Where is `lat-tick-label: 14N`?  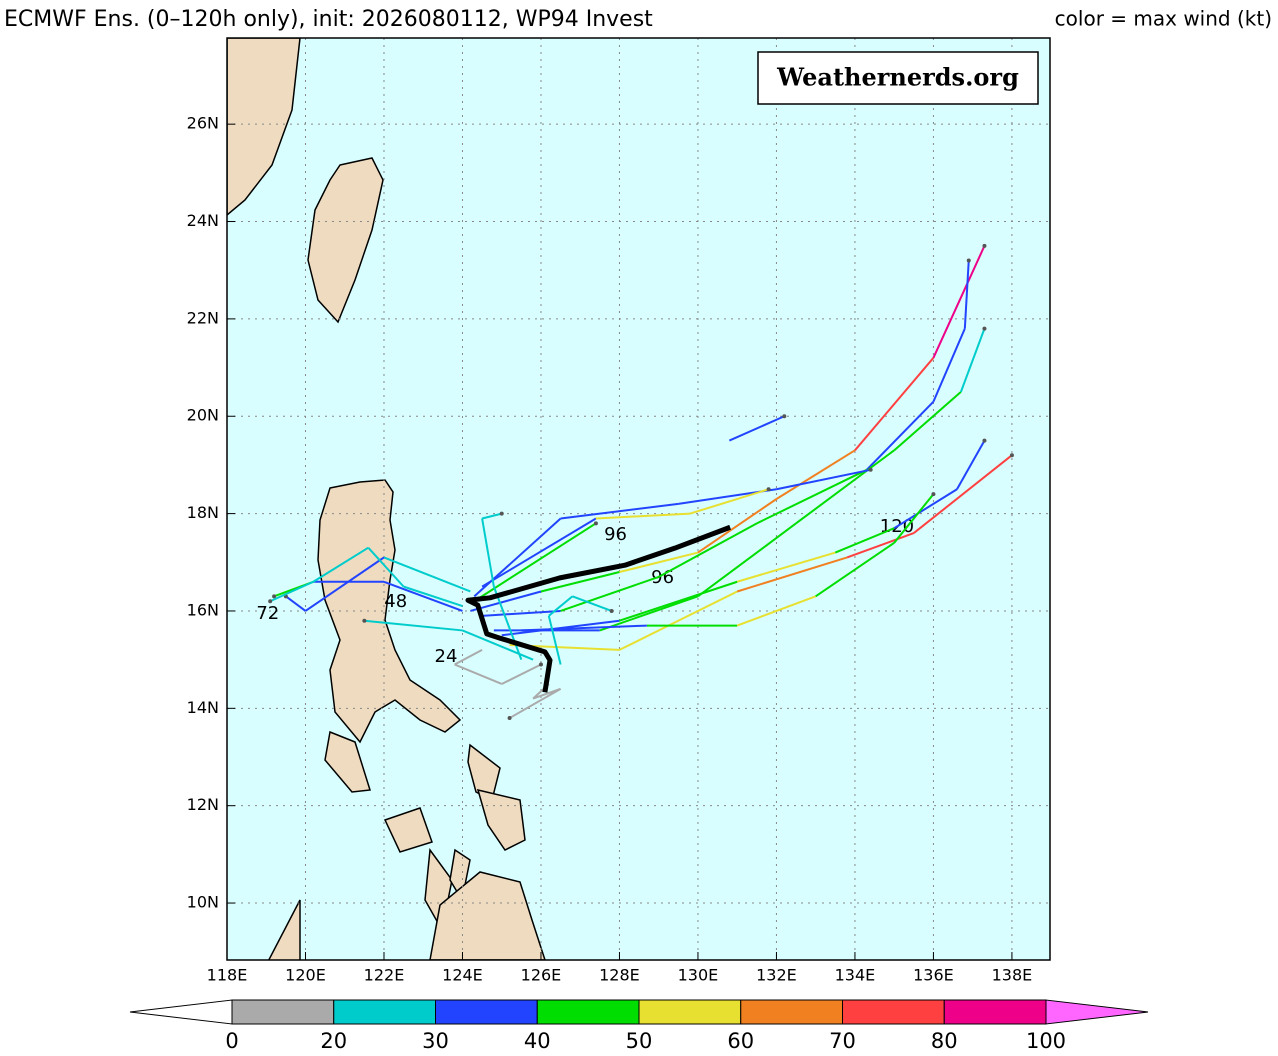
lat-tick-label: 14N is located at coordinates (203, 707).